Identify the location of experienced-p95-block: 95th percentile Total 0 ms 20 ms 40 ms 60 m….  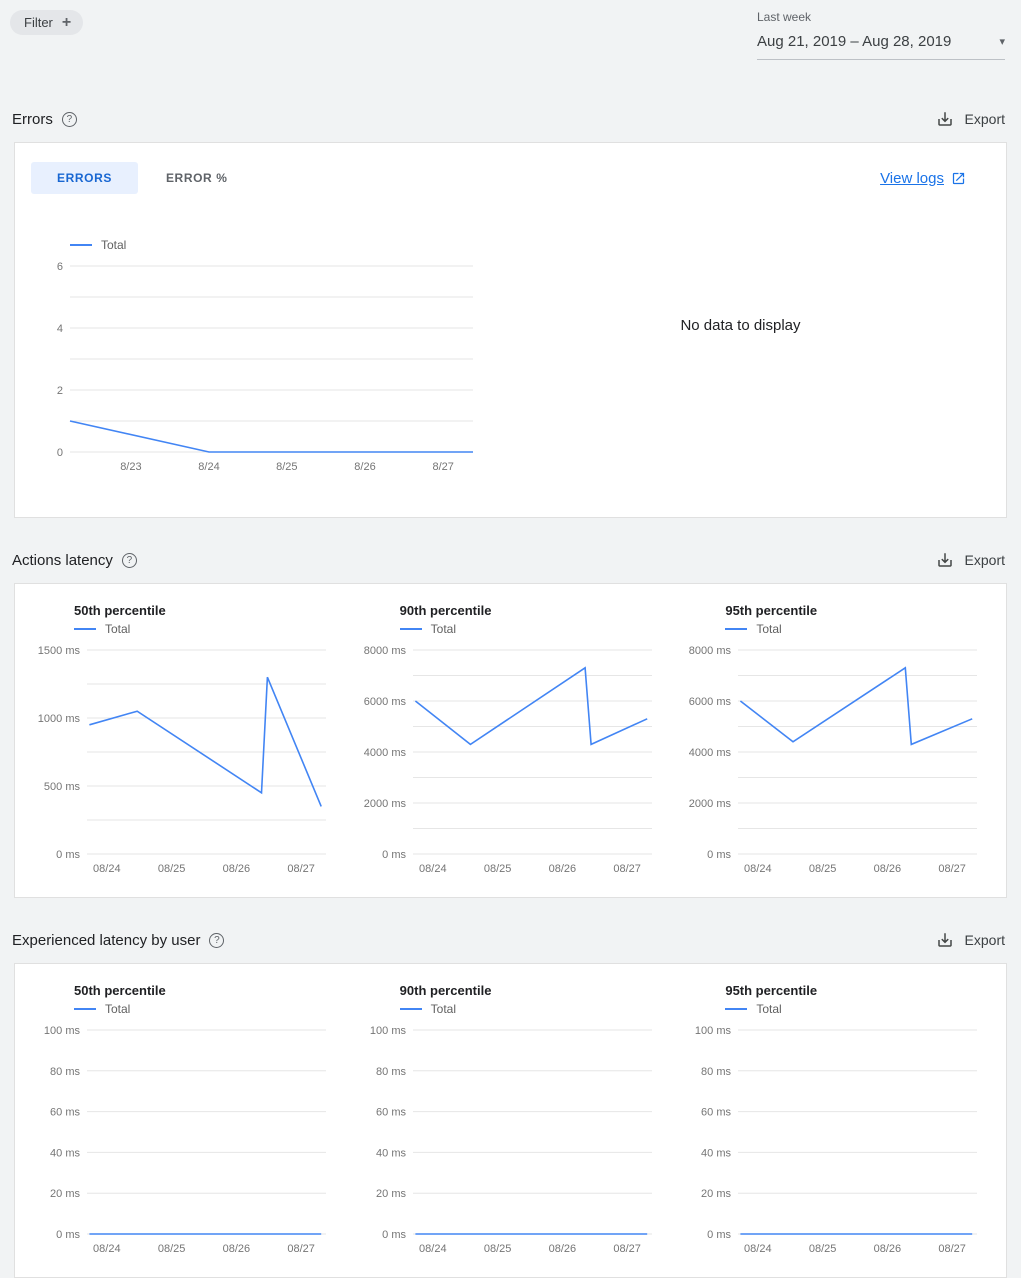
(836, 1124).